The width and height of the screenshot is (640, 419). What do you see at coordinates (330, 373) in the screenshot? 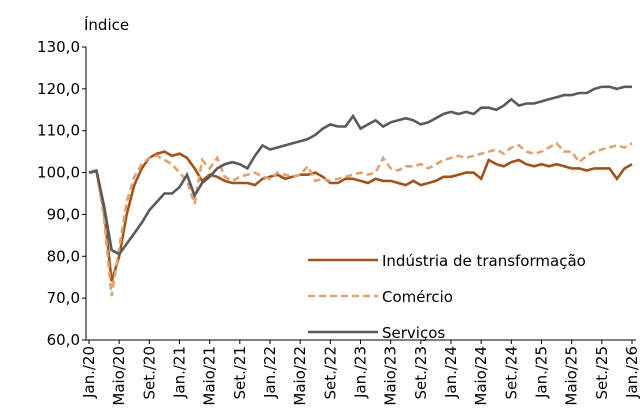
I see `x-tick-label: Set./22` at bounding box center [330, 373].